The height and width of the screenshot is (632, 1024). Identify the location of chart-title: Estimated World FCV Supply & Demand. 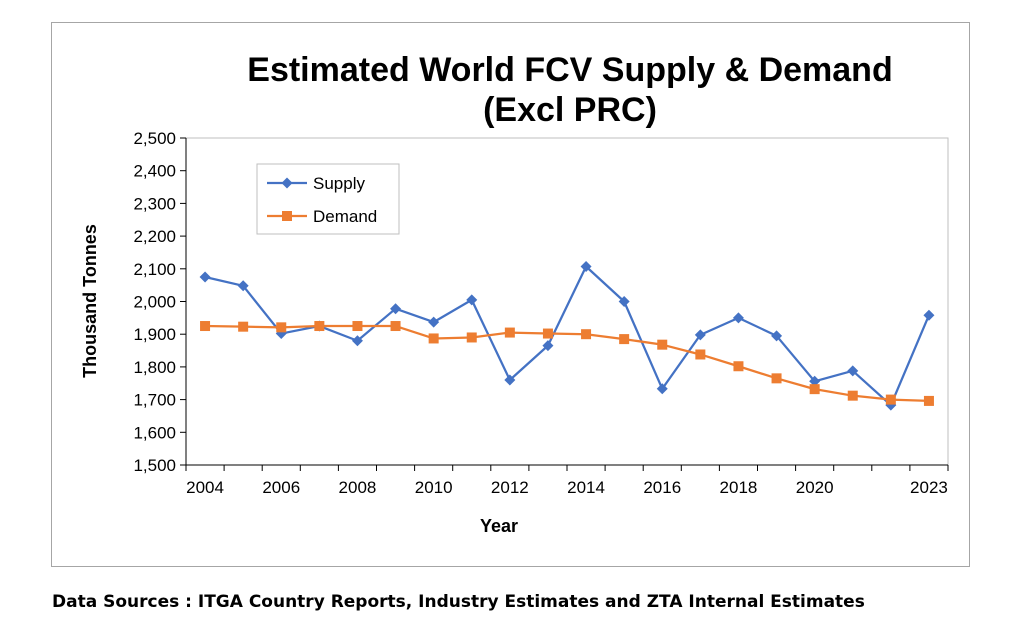
(569, 70).